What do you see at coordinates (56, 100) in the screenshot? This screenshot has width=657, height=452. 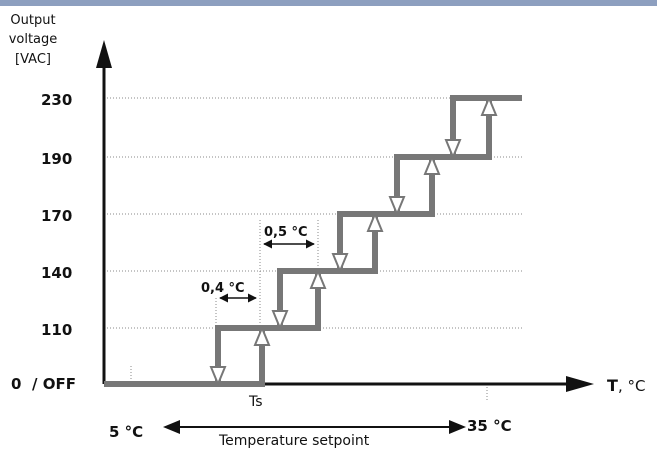 I see `y-tick-230: 230` at bounding box center [56, 100].